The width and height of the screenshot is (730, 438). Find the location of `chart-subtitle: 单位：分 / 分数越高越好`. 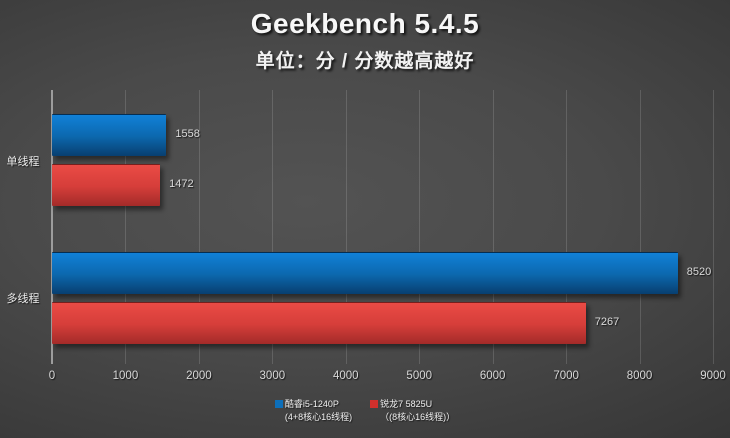

chart-subtitle: 单位：分 / 分数越高越好 is located at coordinates (365, 61).